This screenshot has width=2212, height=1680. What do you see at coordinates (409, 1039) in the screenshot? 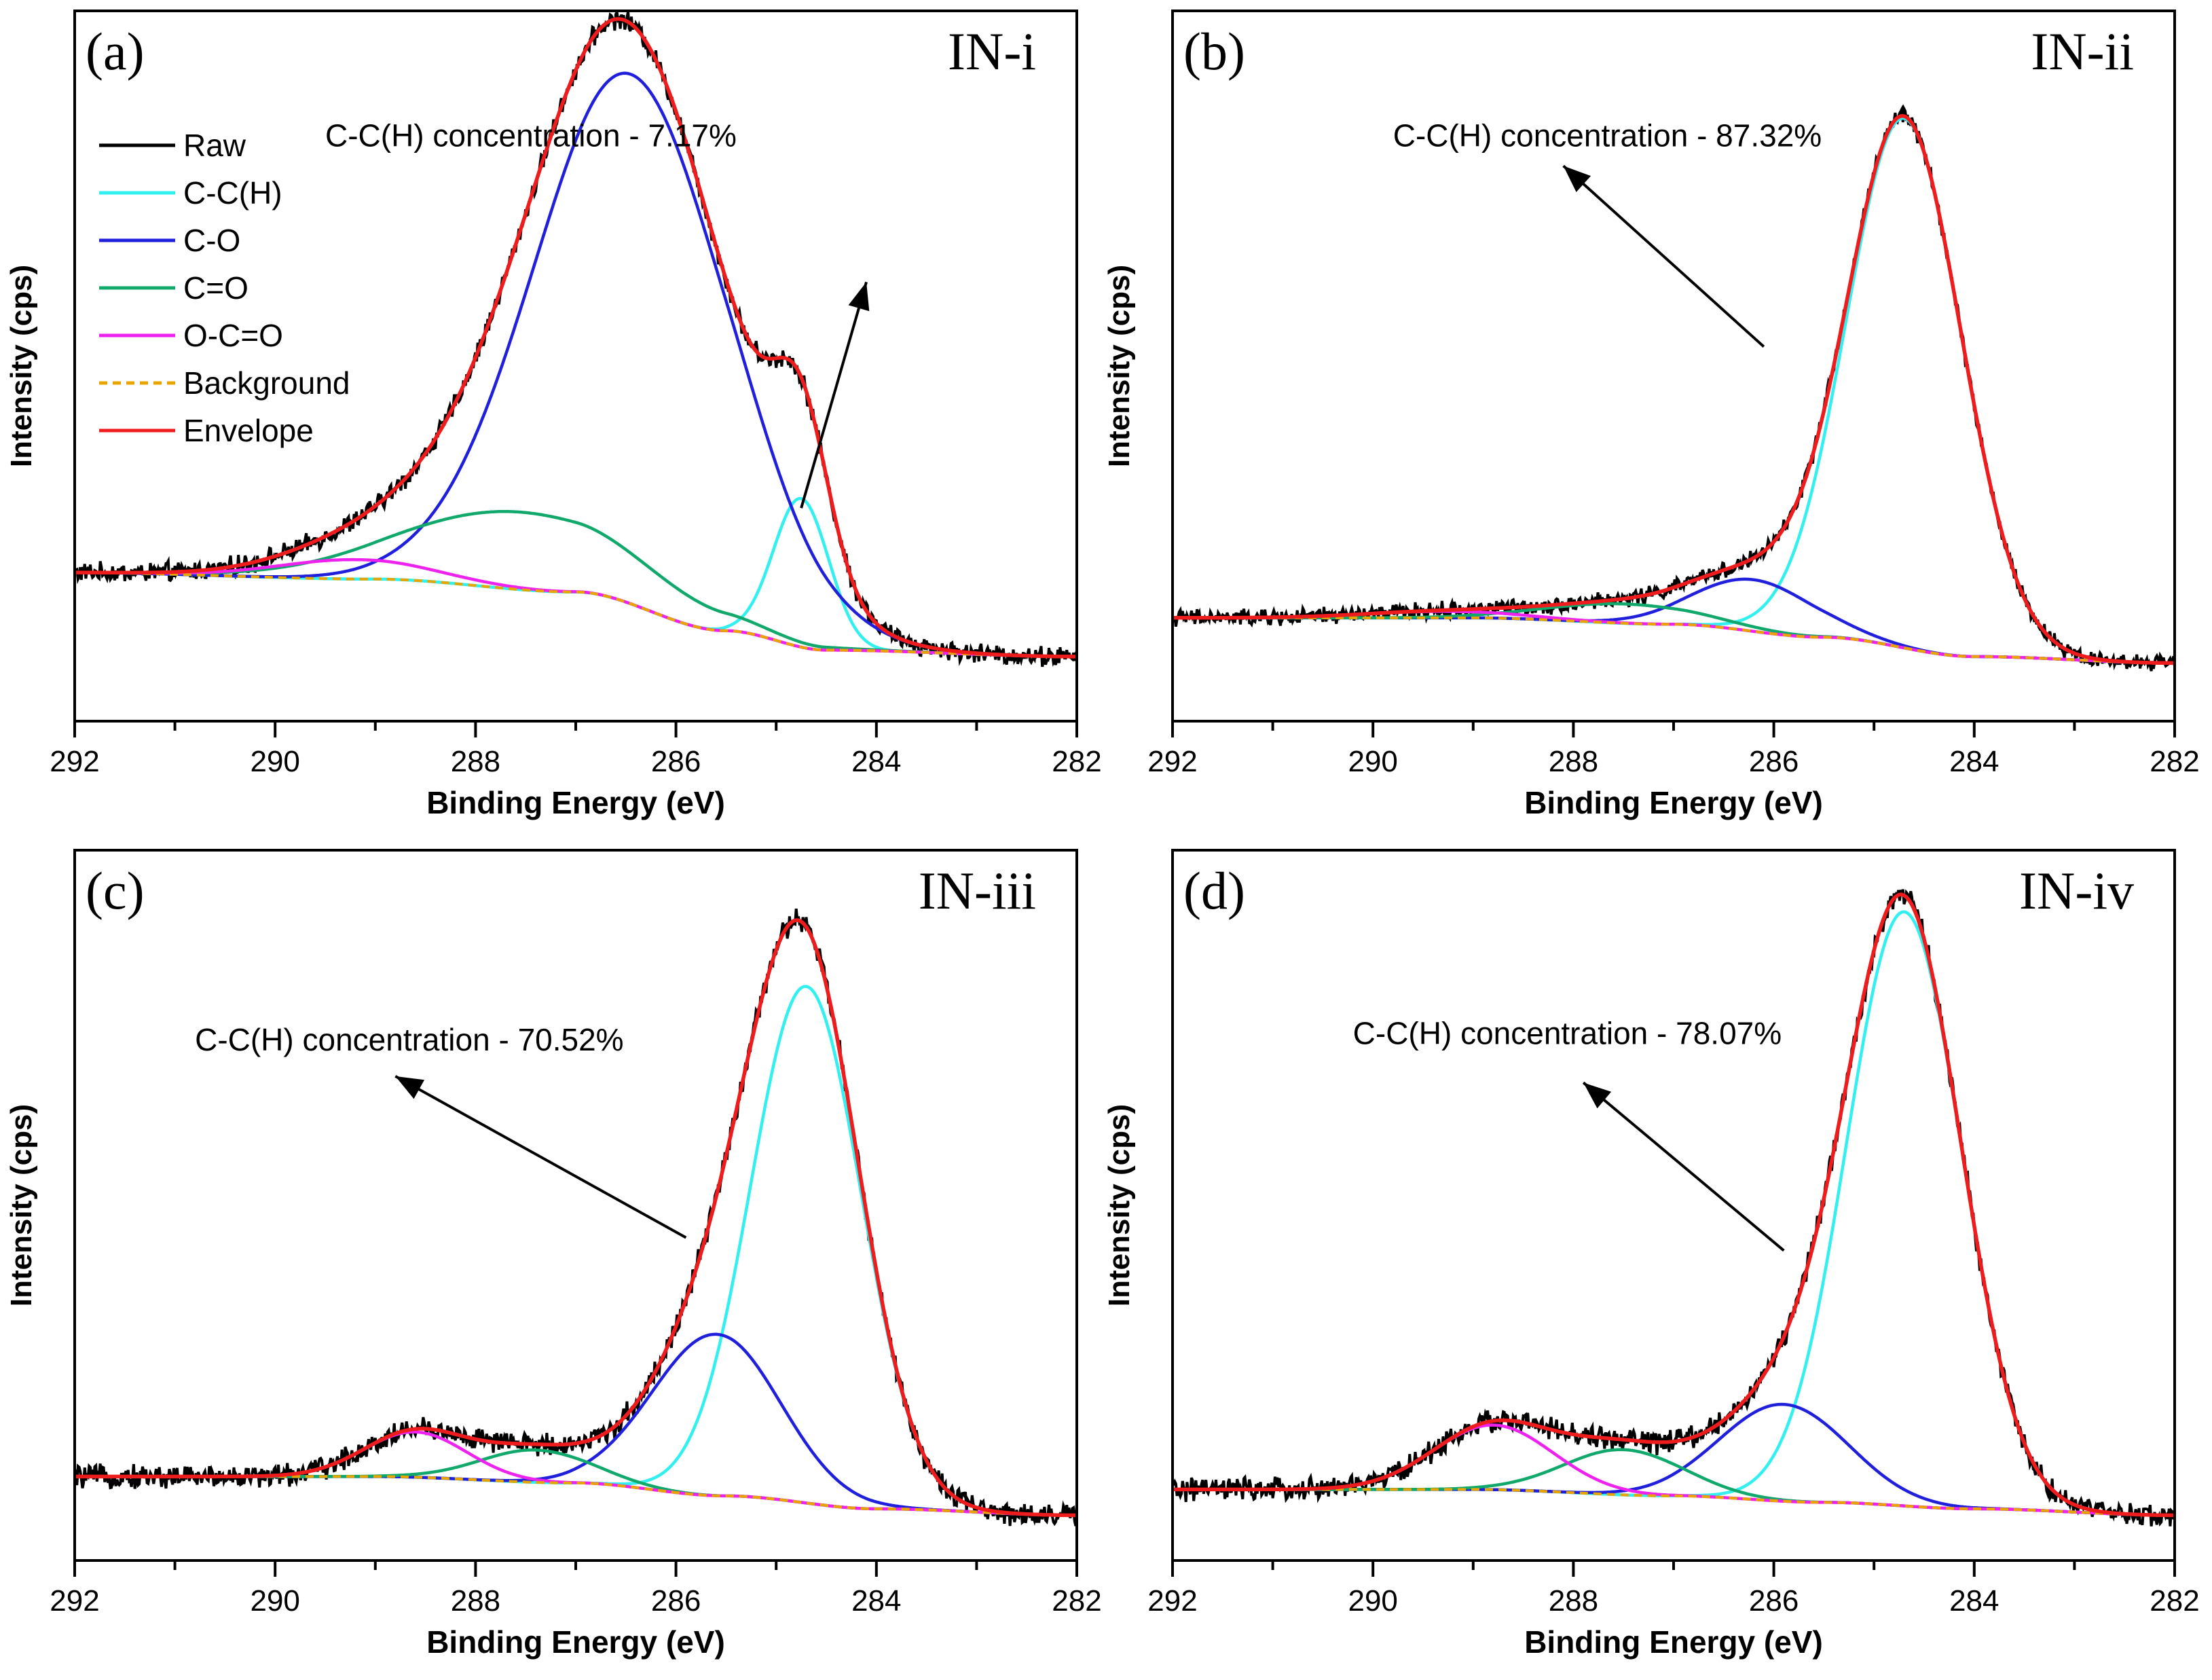
I see `concentration-annotation: C-C(H) concentration - 70.52%` at bounding box center [409, 1039].